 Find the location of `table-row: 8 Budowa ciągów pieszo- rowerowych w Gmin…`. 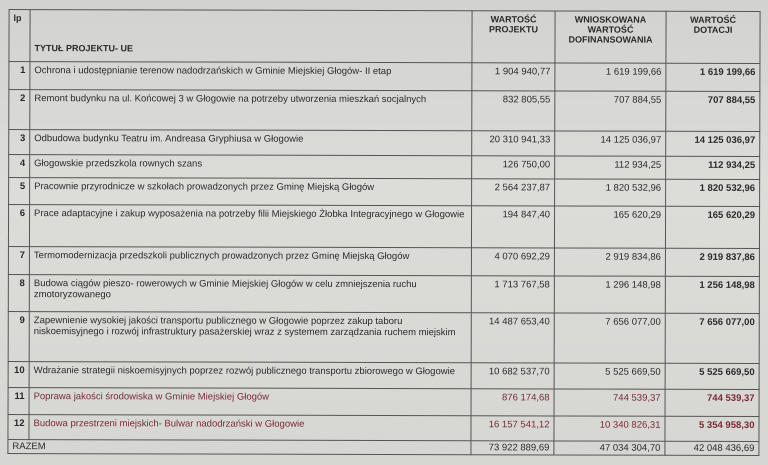

table-row: 8 Budowa ciągów pieszo- rowerowych w Gmin… is located at coordinates (384, 294).